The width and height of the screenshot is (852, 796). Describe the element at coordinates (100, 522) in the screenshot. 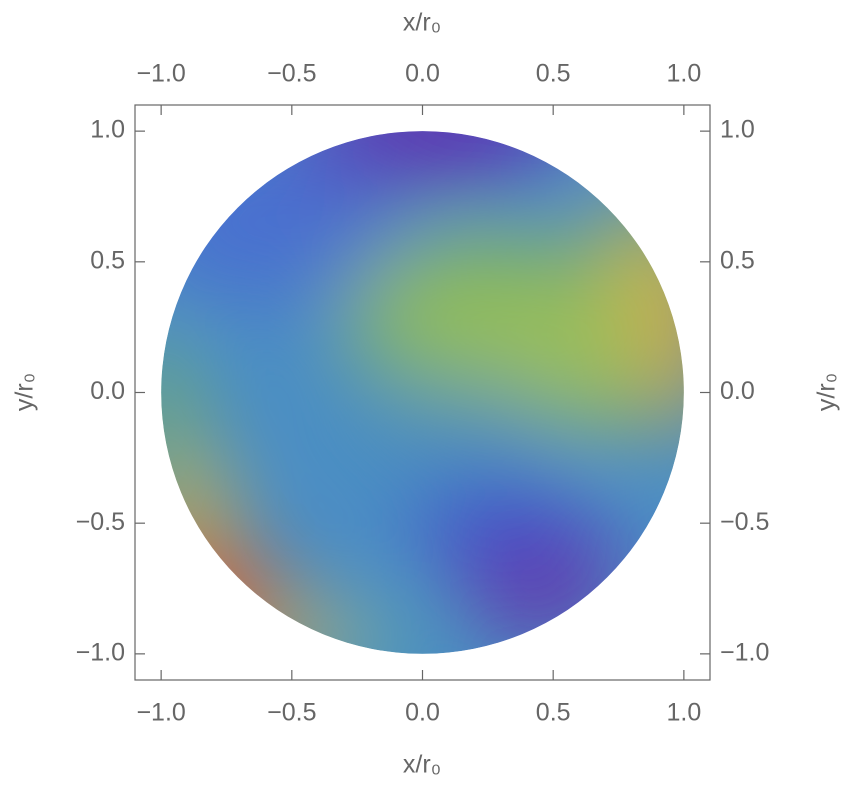

I see `y-tick-label: −0.5` at that location.